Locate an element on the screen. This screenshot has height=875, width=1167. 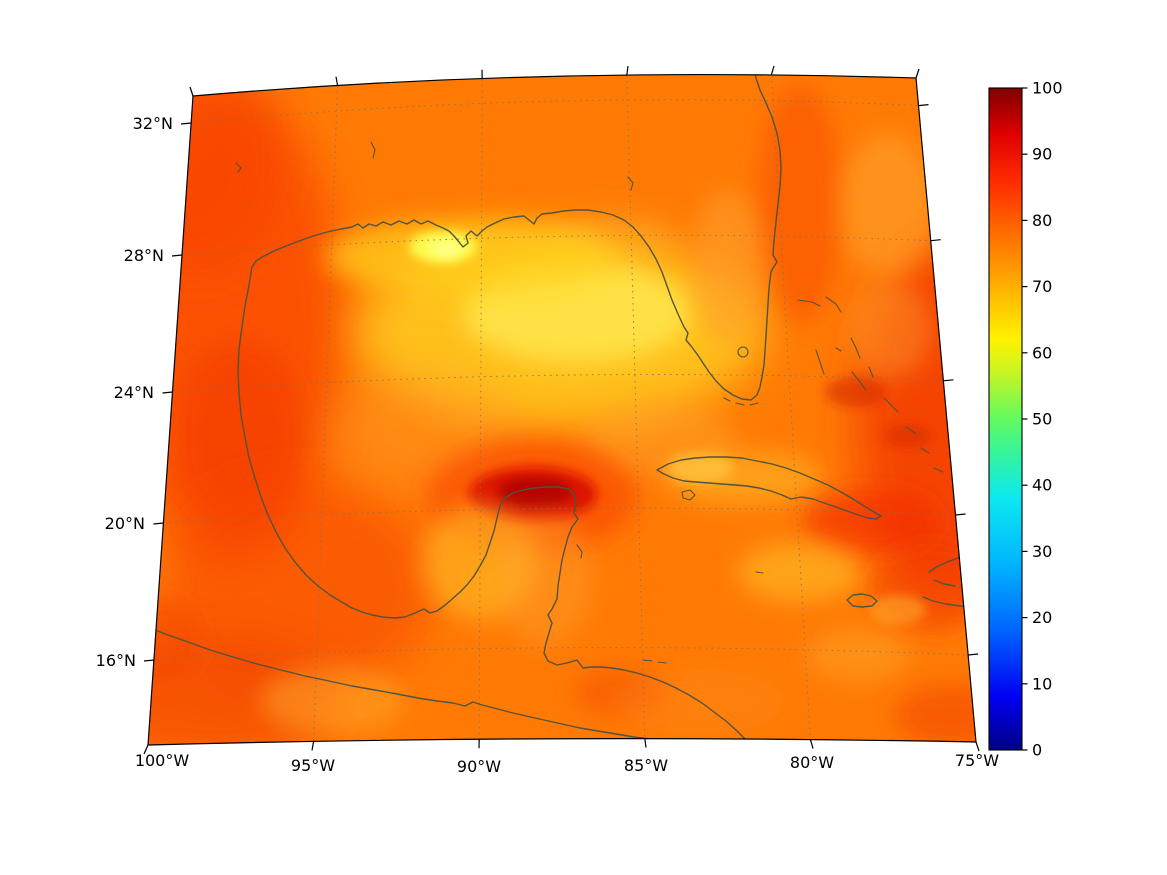
lake-okeechobee is located at coordinates (743, 352).